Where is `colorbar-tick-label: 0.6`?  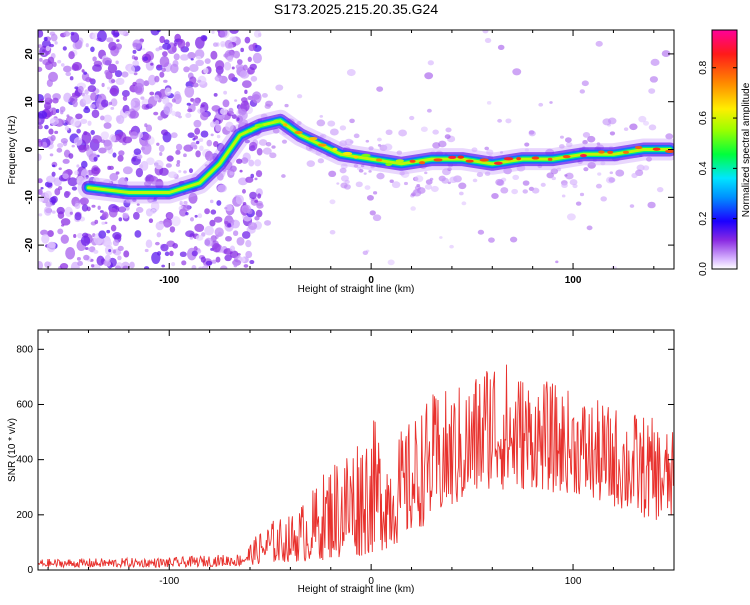 colorbar-tick-label: 0.6 is located at coordinates (703, 118).